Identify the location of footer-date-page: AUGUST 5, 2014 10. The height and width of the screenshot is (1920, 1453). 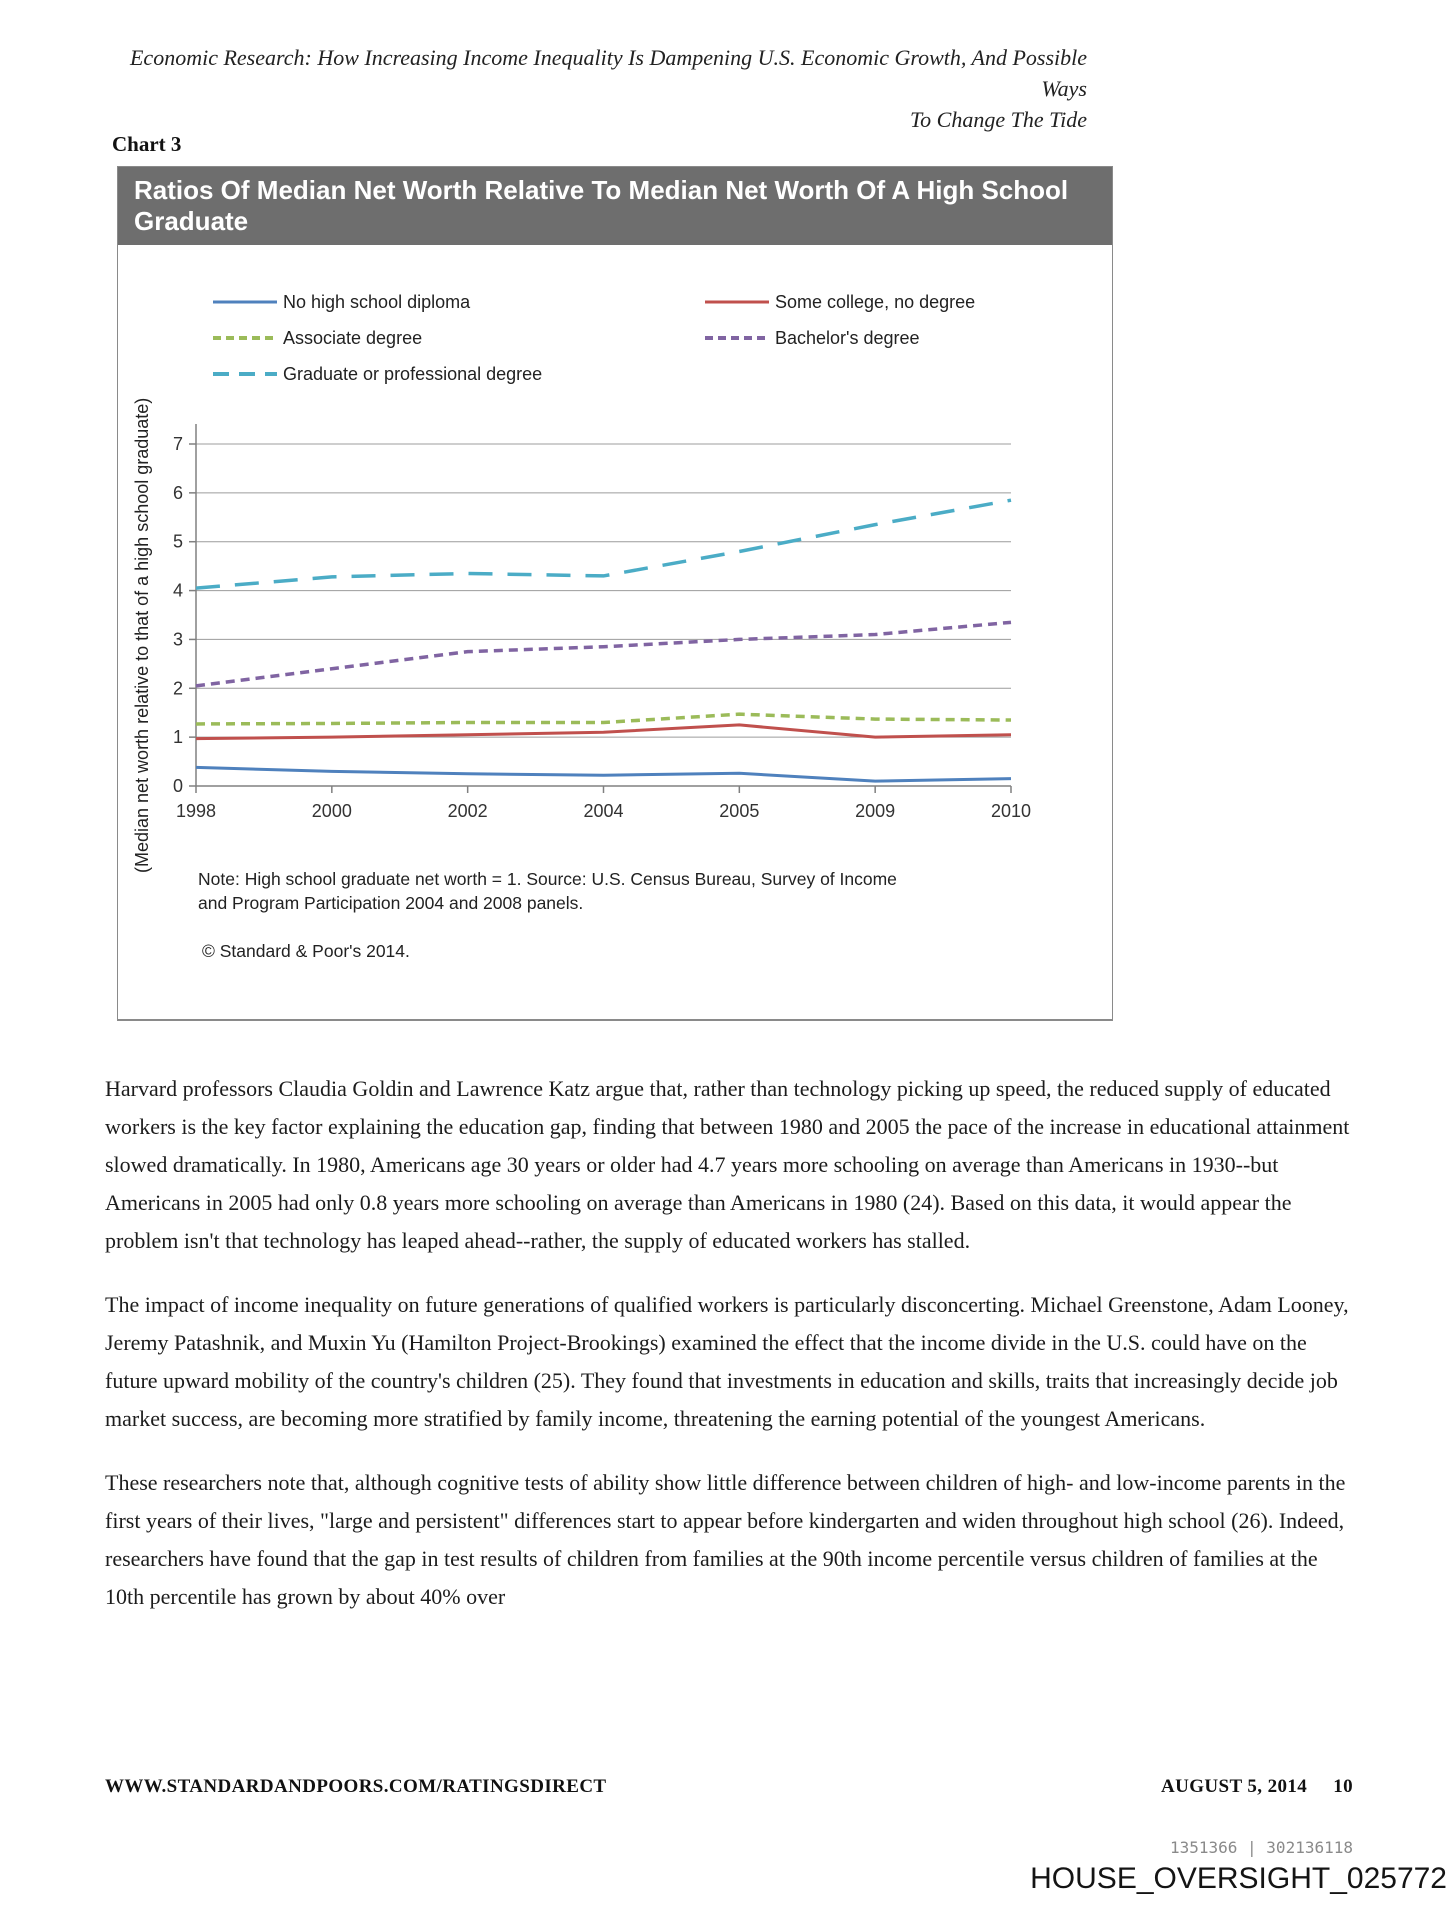
(1257, 1787).